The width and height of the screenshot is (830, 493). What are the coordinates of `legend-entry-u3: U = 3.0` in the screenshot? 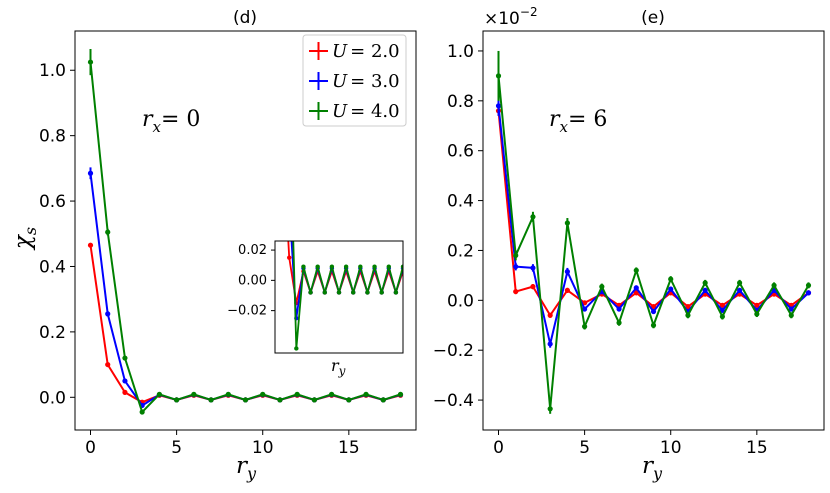 It's located at (354, 81).